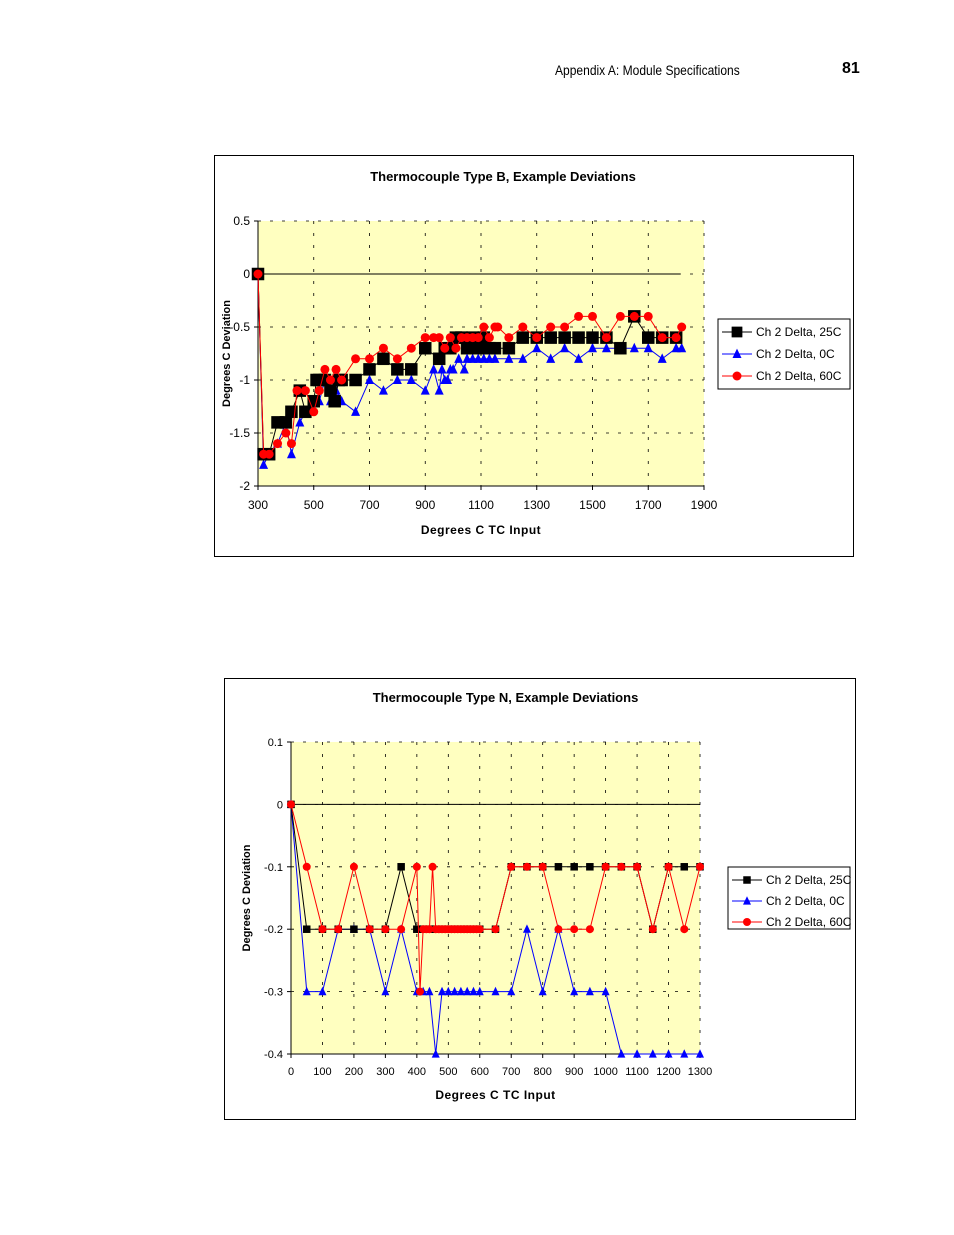 This screenshot has height=1235, width=954. I want to click on chart1-xtick-label: 1100, so click(637, 1072).